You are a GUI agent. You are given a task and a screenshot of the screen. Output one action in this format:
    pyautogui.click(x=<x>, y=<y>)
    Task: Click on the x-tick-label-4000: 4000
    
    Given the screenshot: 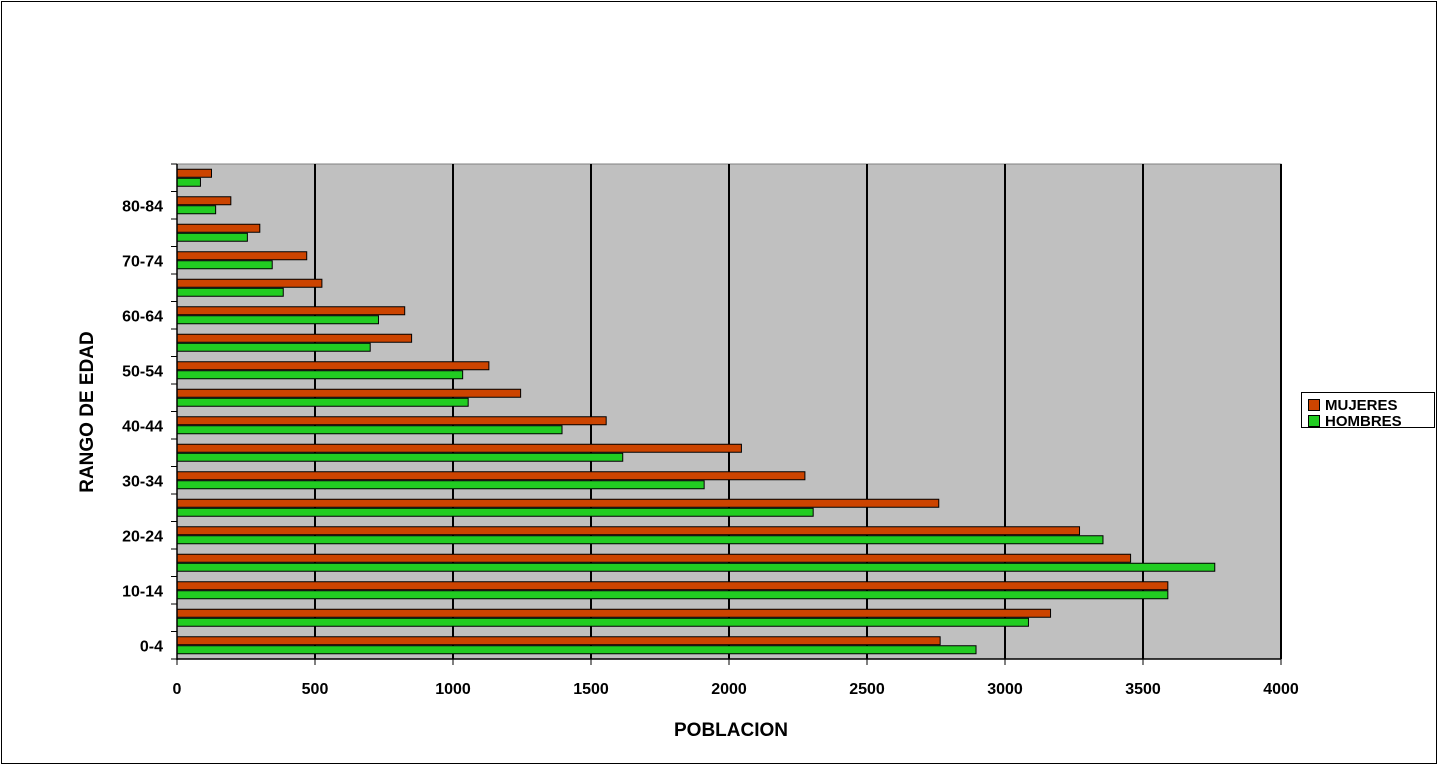 What is the action you would take?
    pyautogui.click(x=1281, y=689)
    